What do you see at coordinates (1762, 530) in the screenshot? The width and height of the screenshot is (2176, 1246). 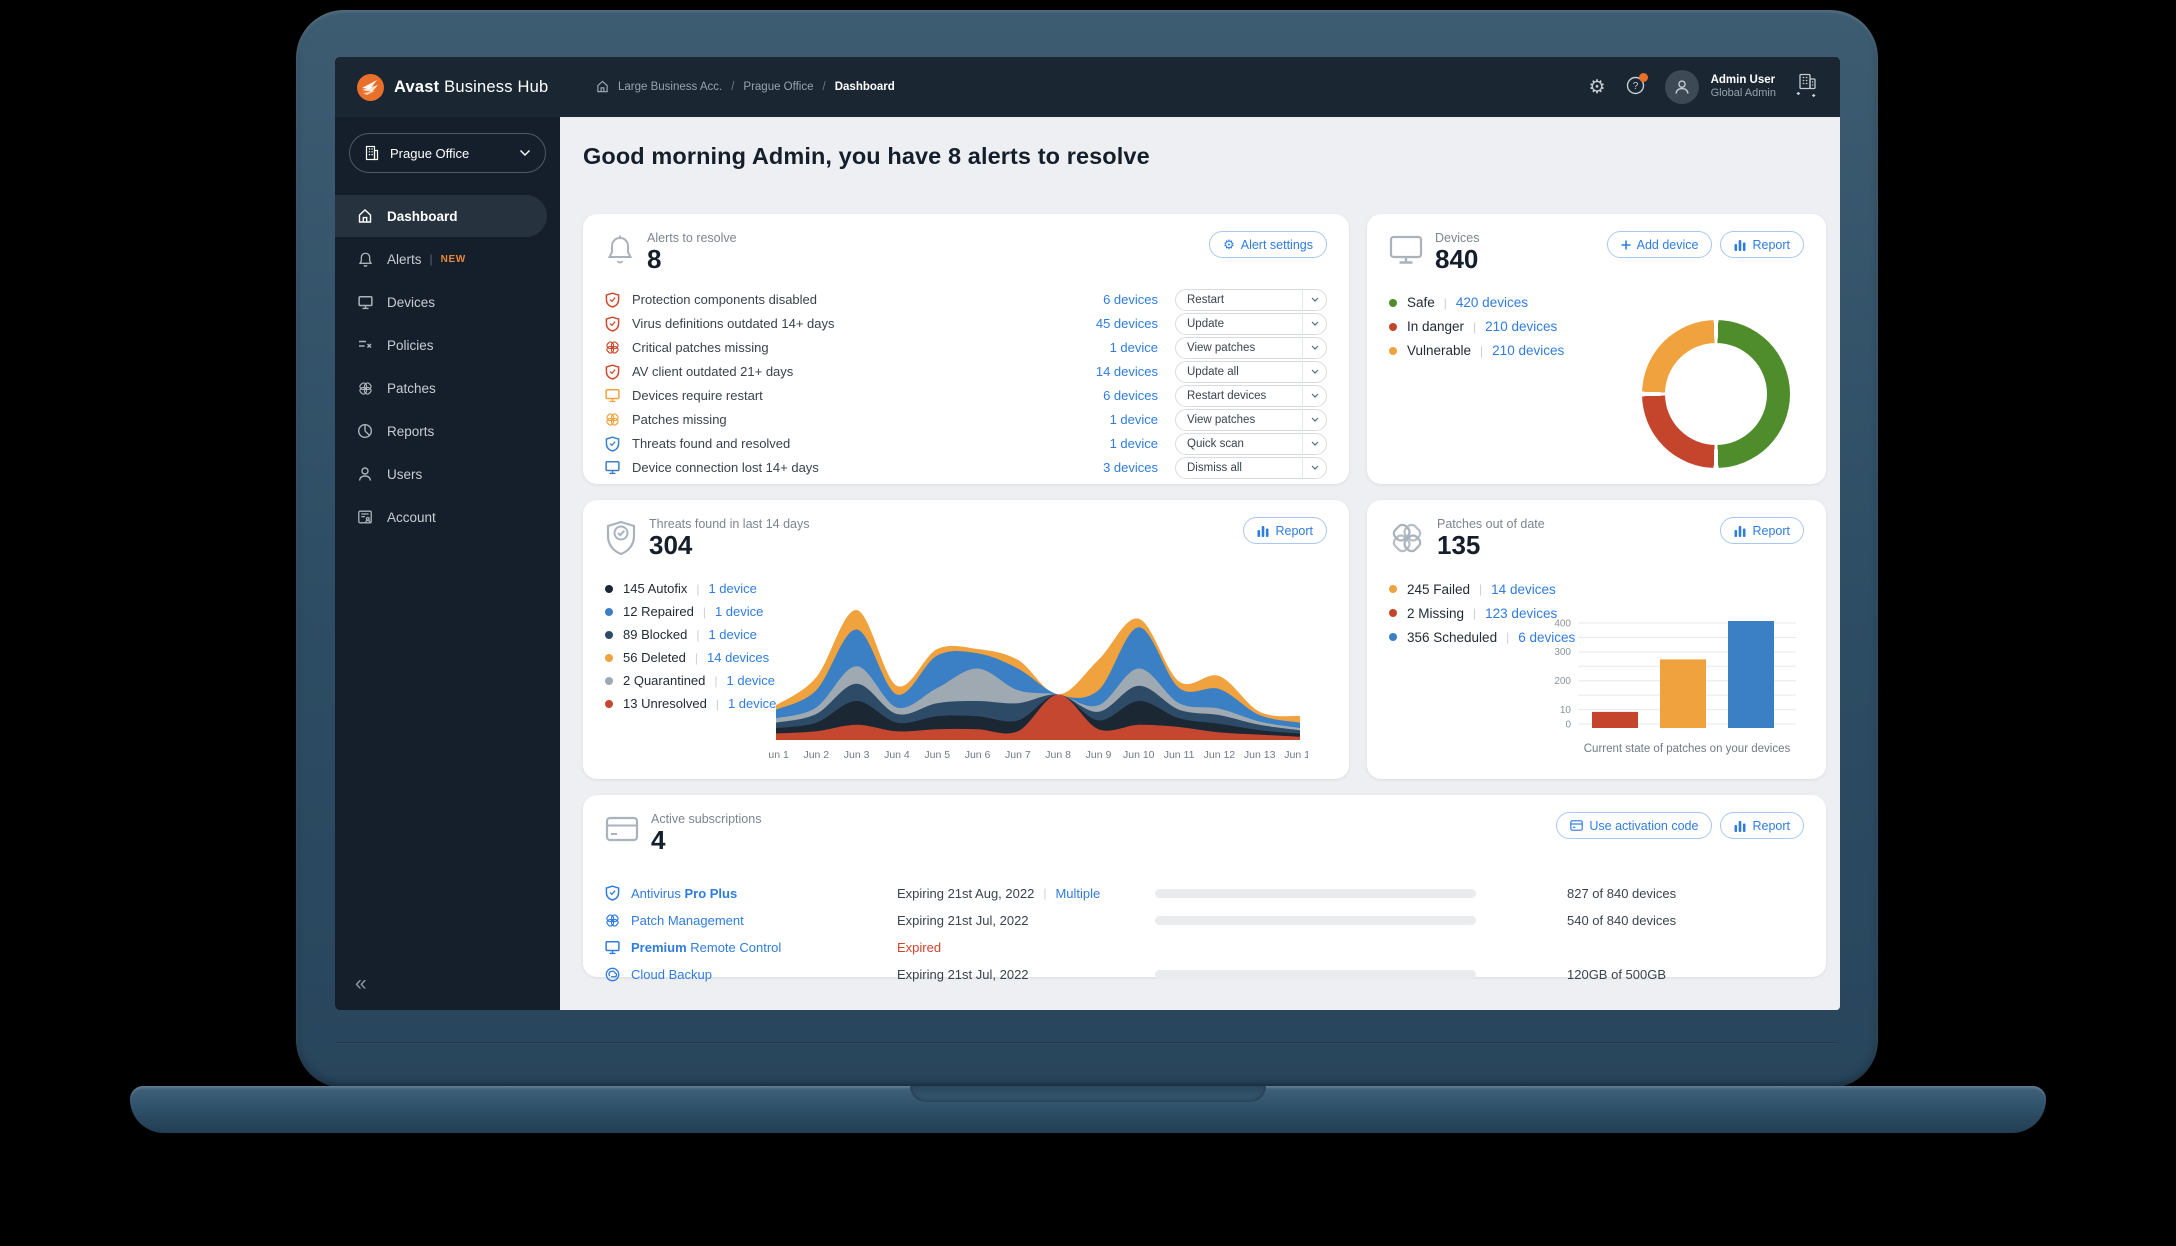 I see `patches-report-button: Report` at bounding box center [1762, 530].